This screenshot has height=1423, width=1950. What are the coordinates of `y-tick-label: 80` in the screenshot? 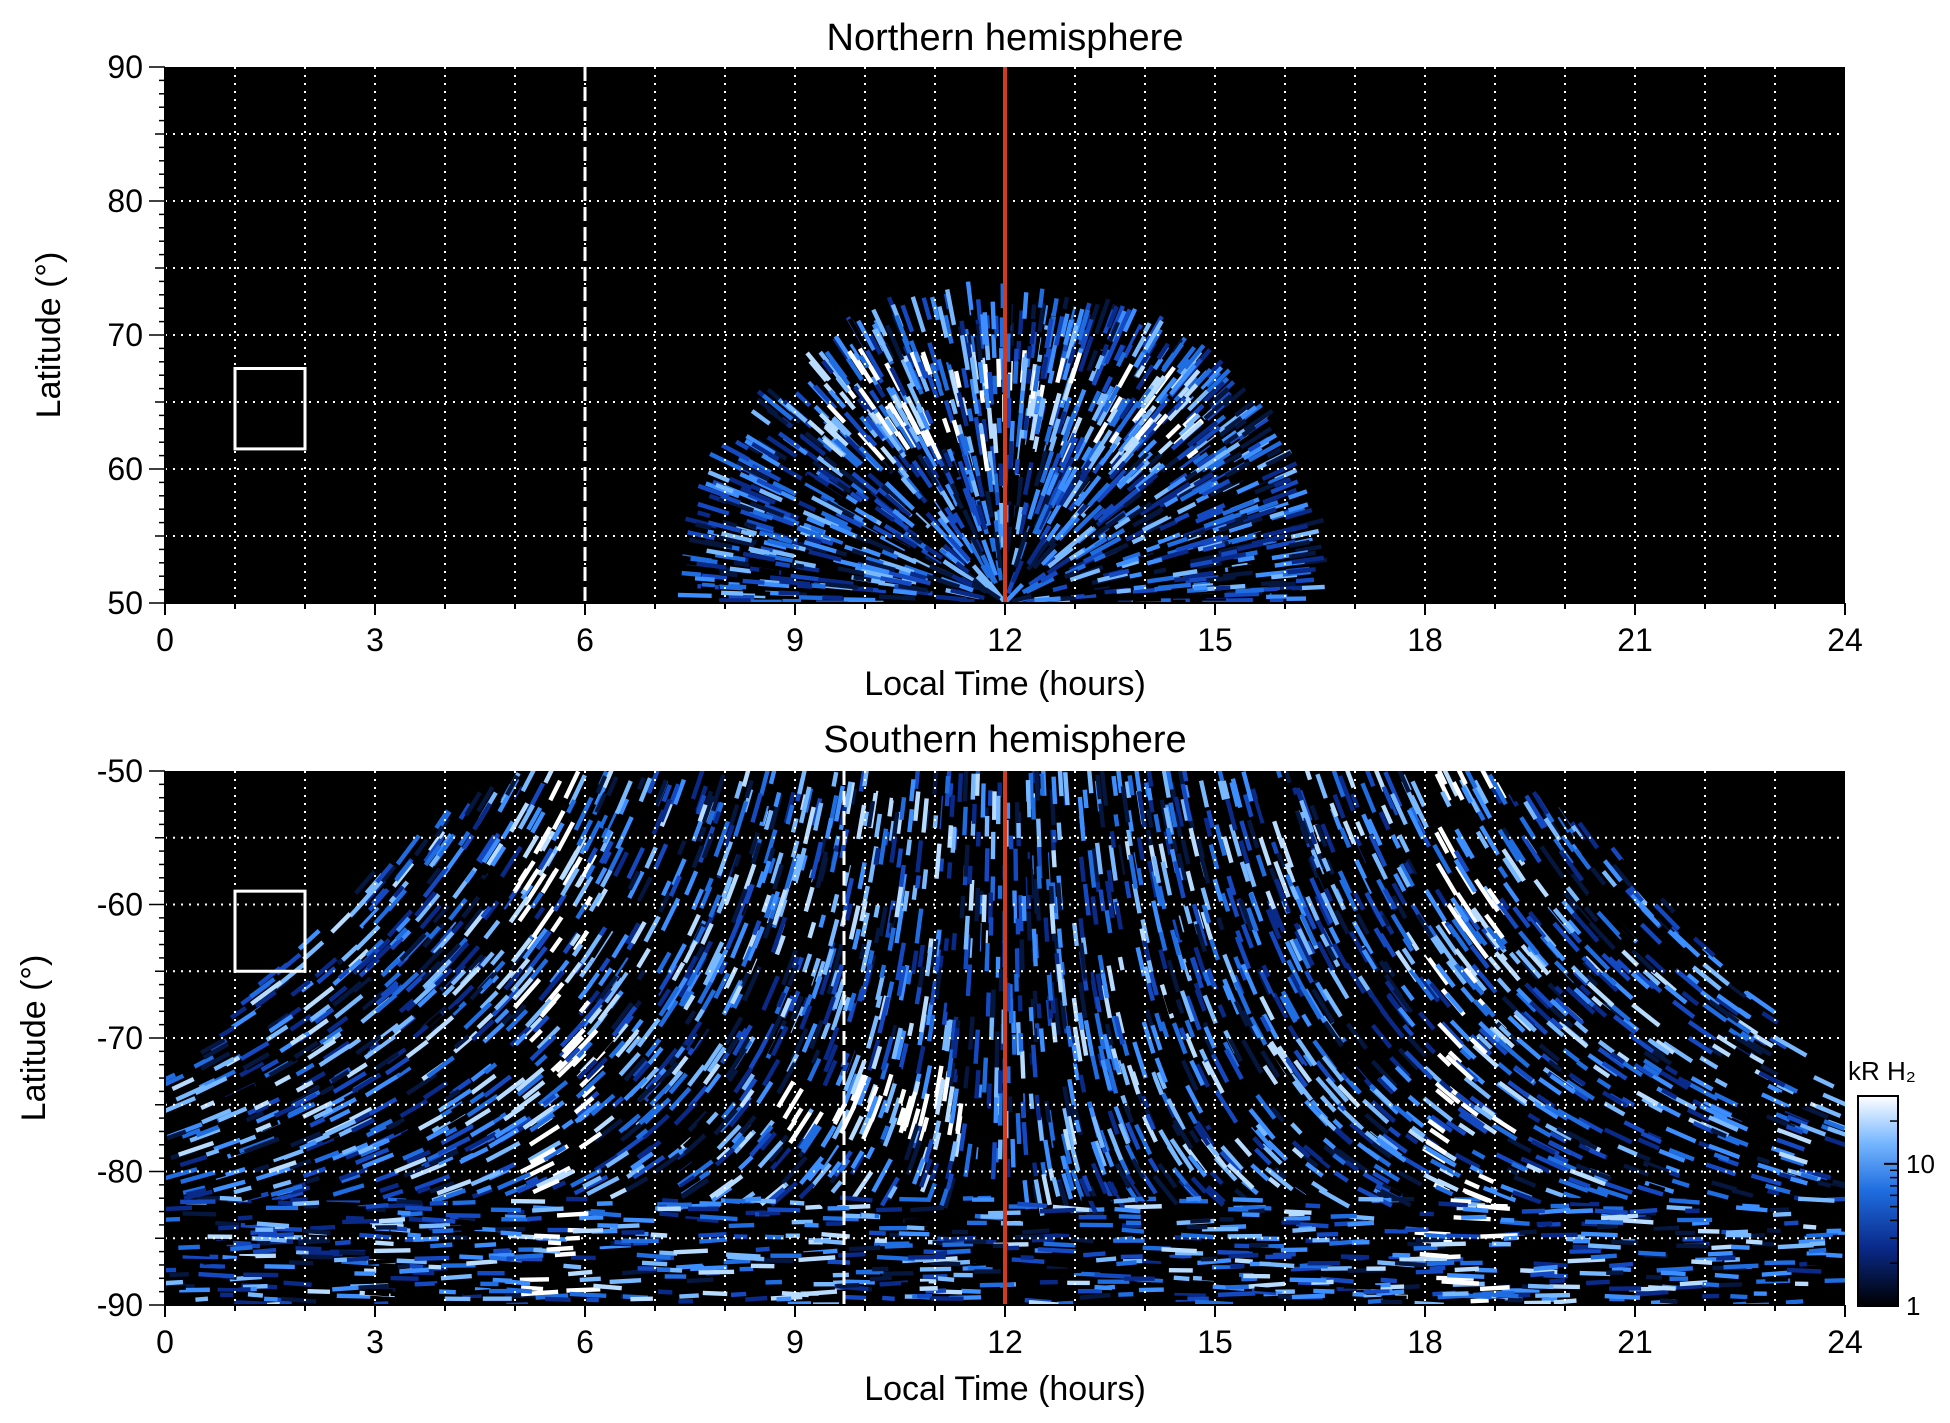 It's located at (125, 201).